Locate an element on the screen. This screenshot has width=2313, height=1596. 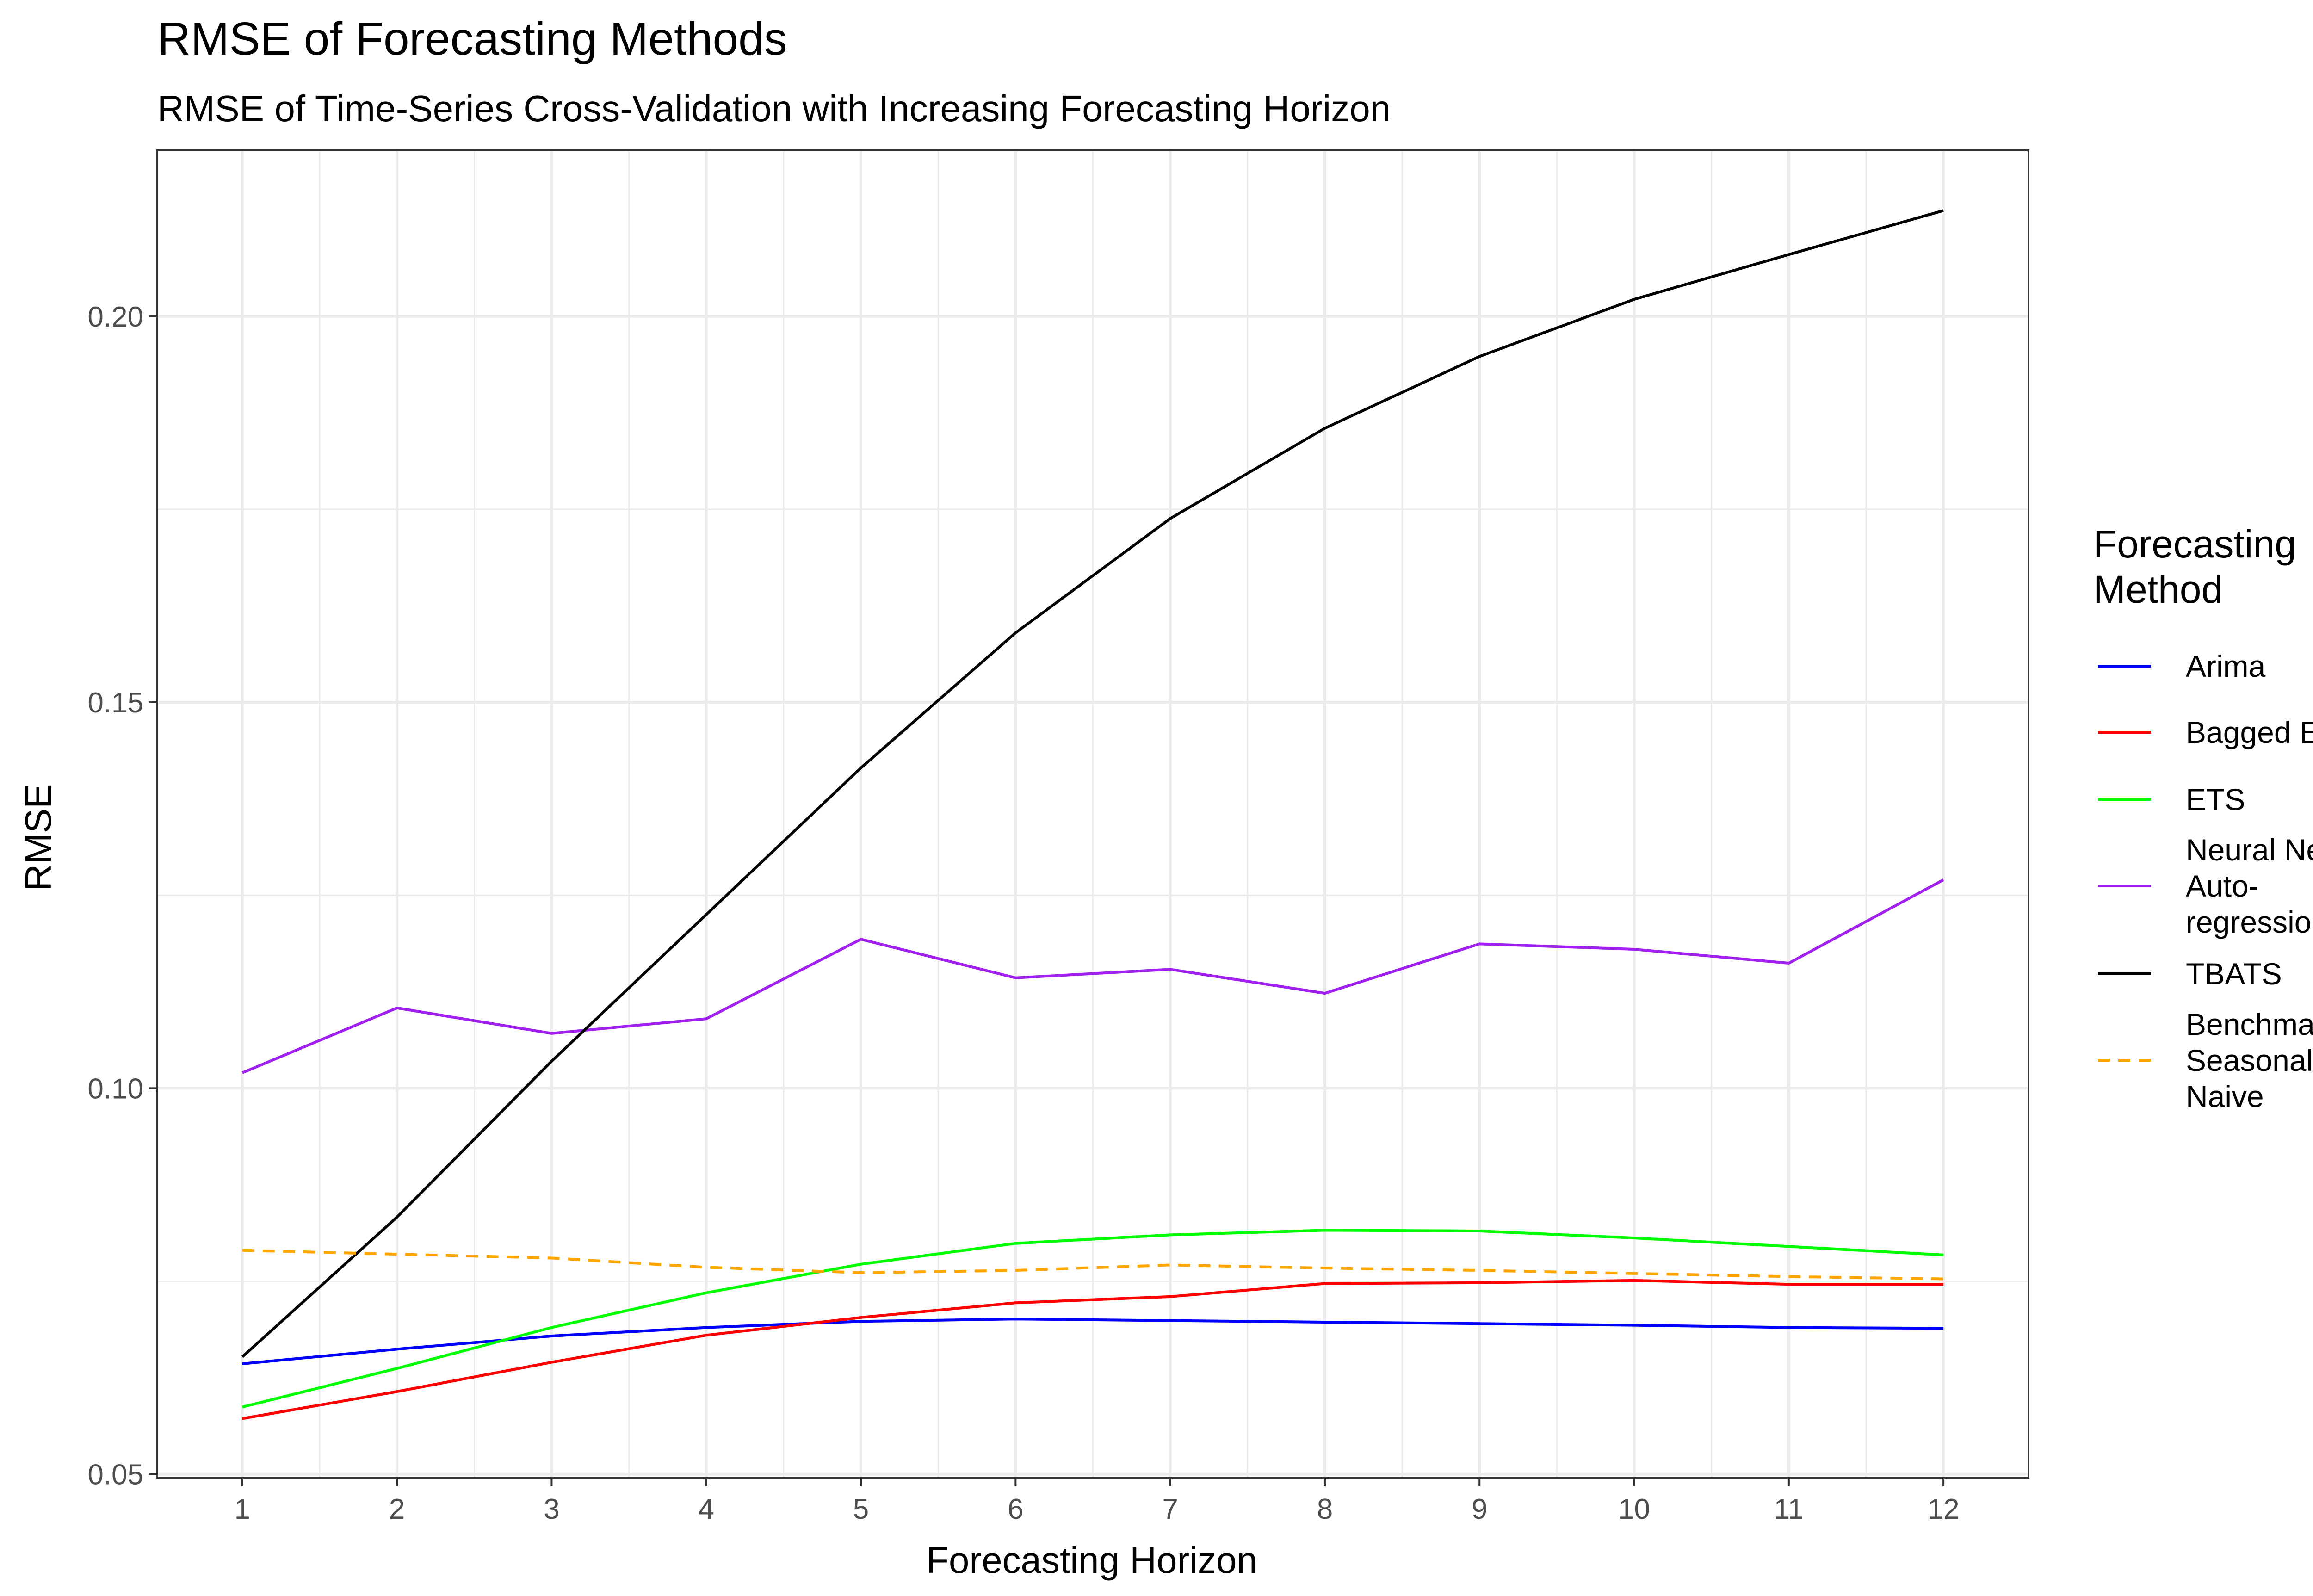
legend-label-line: Bagged ETS is located at coordinates (2249, 732).